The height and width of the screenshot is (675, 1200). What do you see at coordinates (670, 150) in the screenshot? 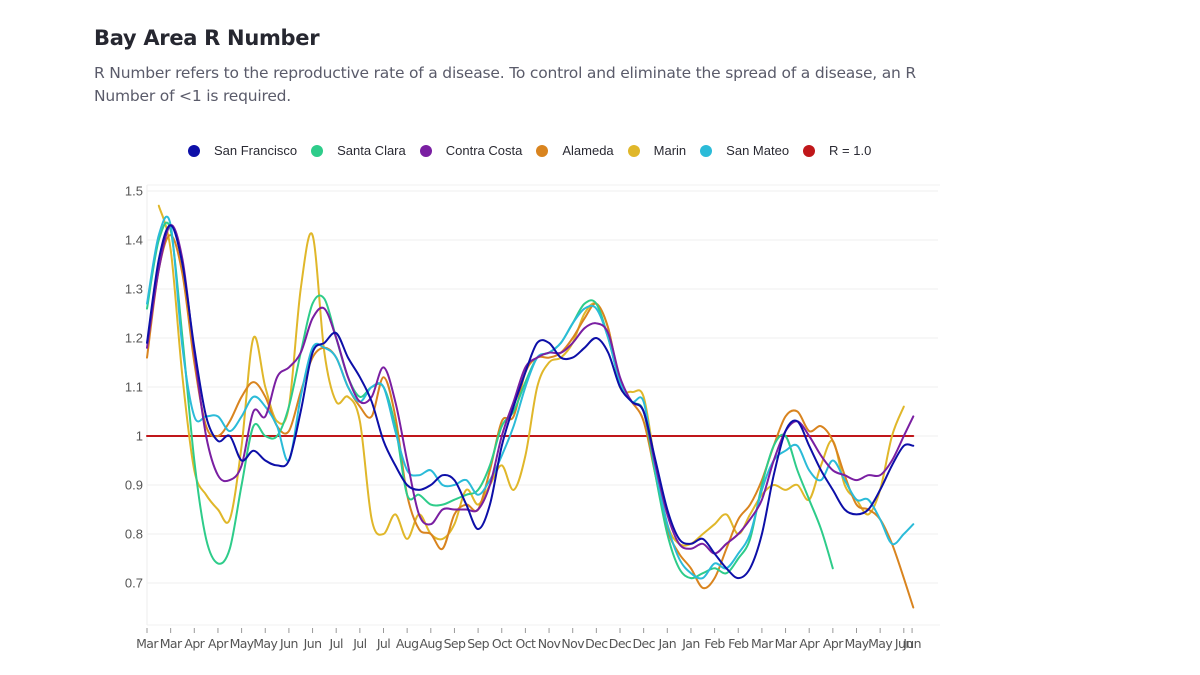
I see `legend-label: Marin` at bounding box center [670, 150].